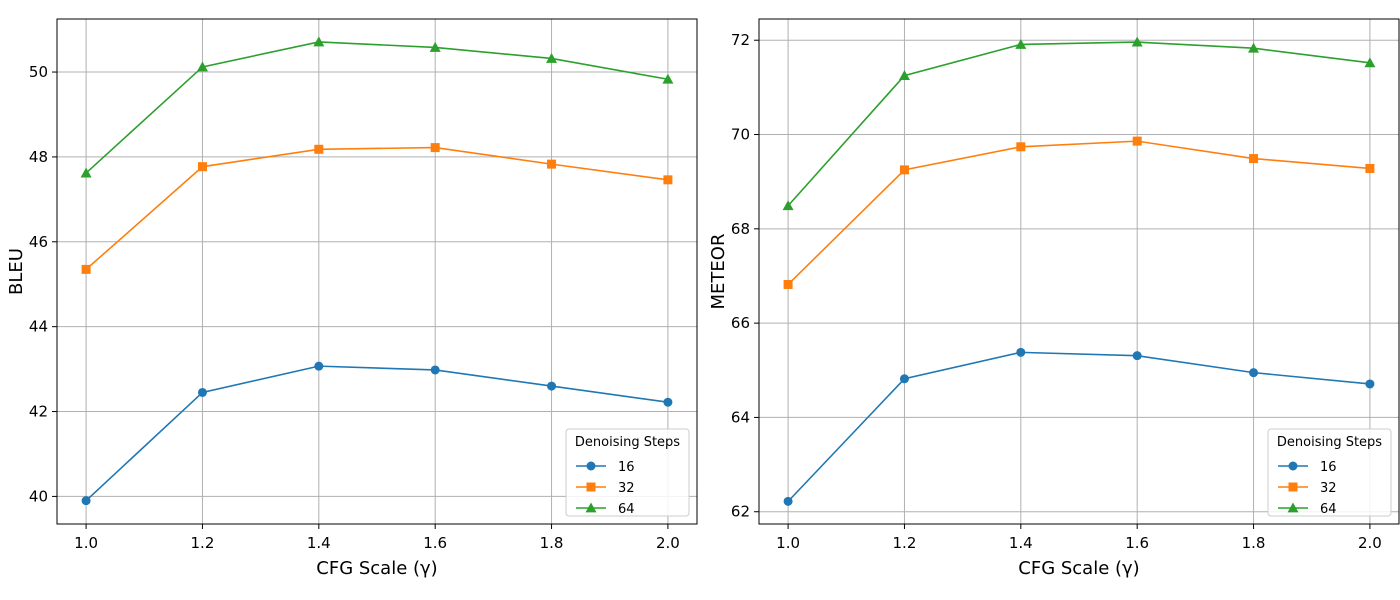  Describe the element at coordinates (38, 327) in the screenshot. I see `y-tick-label: 44` at that location.